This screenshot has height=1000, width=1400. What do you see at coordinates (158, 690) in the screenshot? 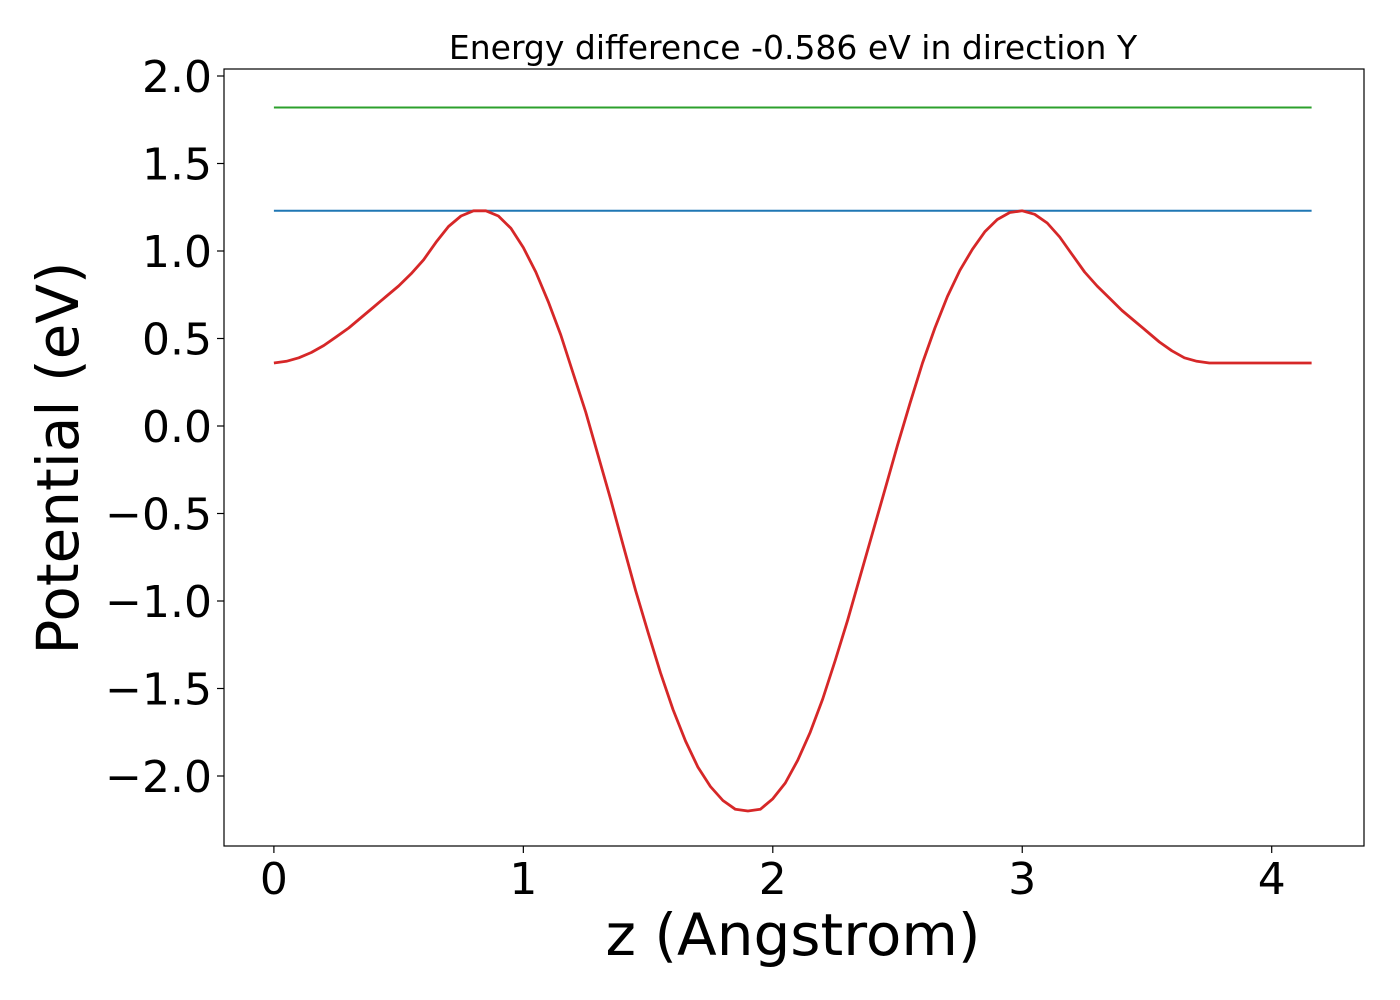
I see `y-tick-label: −1.5` at bounding box center [158, 690].